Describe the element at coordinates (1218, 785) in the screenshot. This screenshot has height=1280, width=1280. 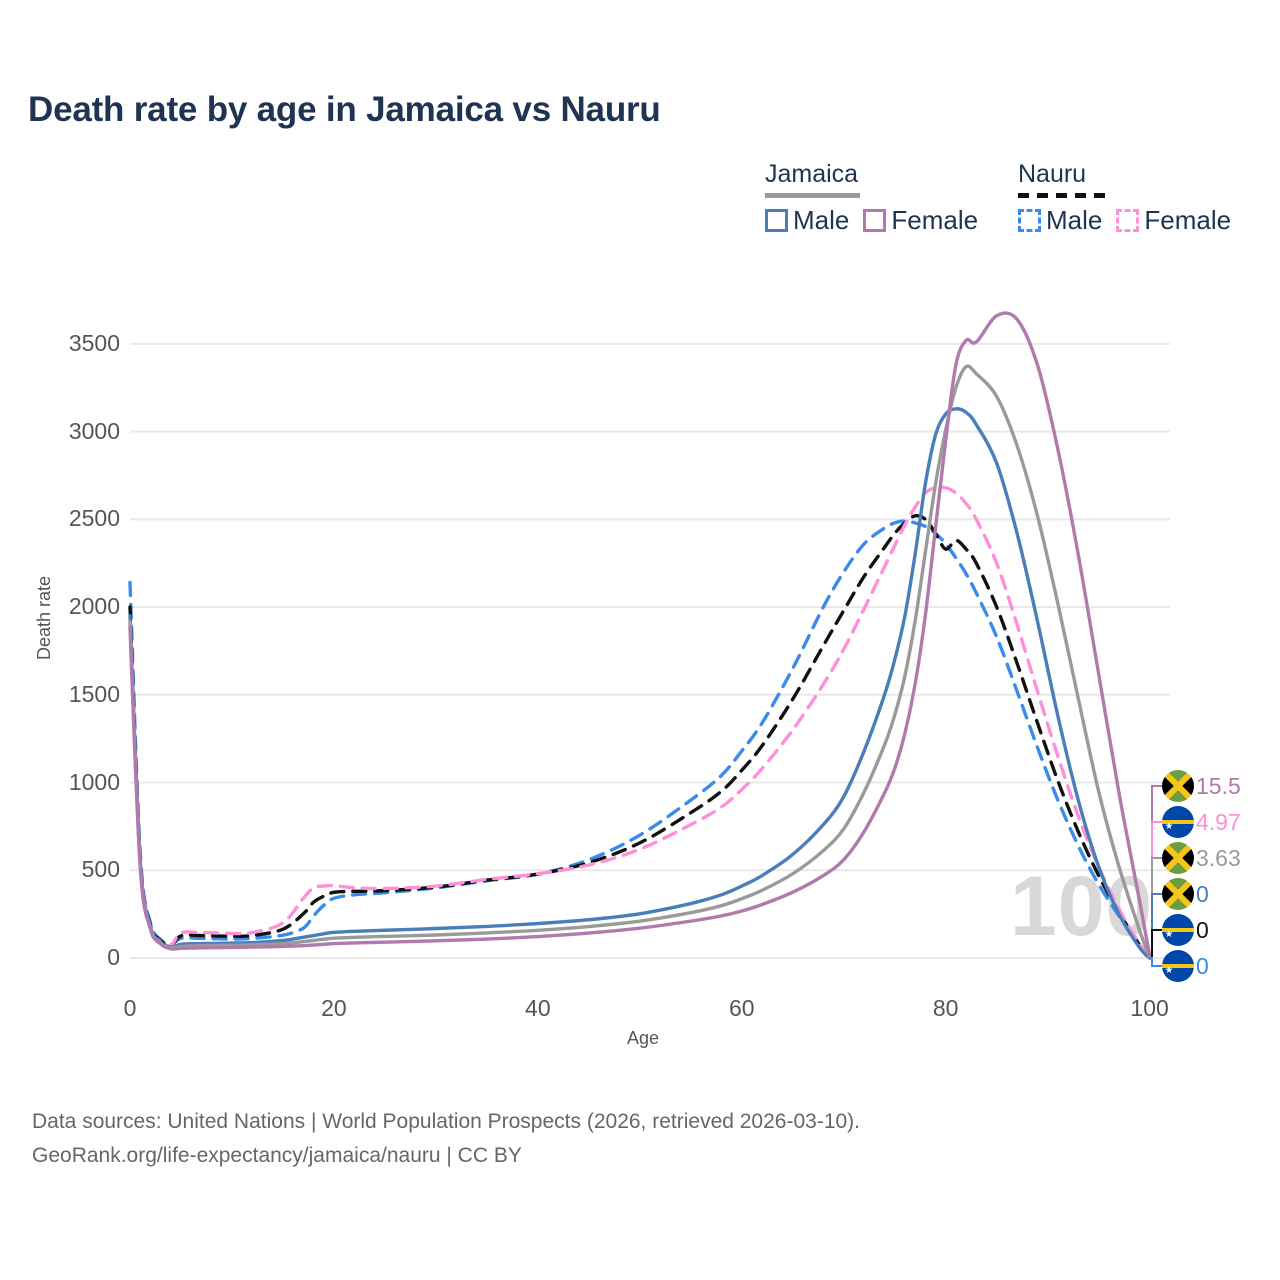
I see `endpoint-value: 15.5` at that location.